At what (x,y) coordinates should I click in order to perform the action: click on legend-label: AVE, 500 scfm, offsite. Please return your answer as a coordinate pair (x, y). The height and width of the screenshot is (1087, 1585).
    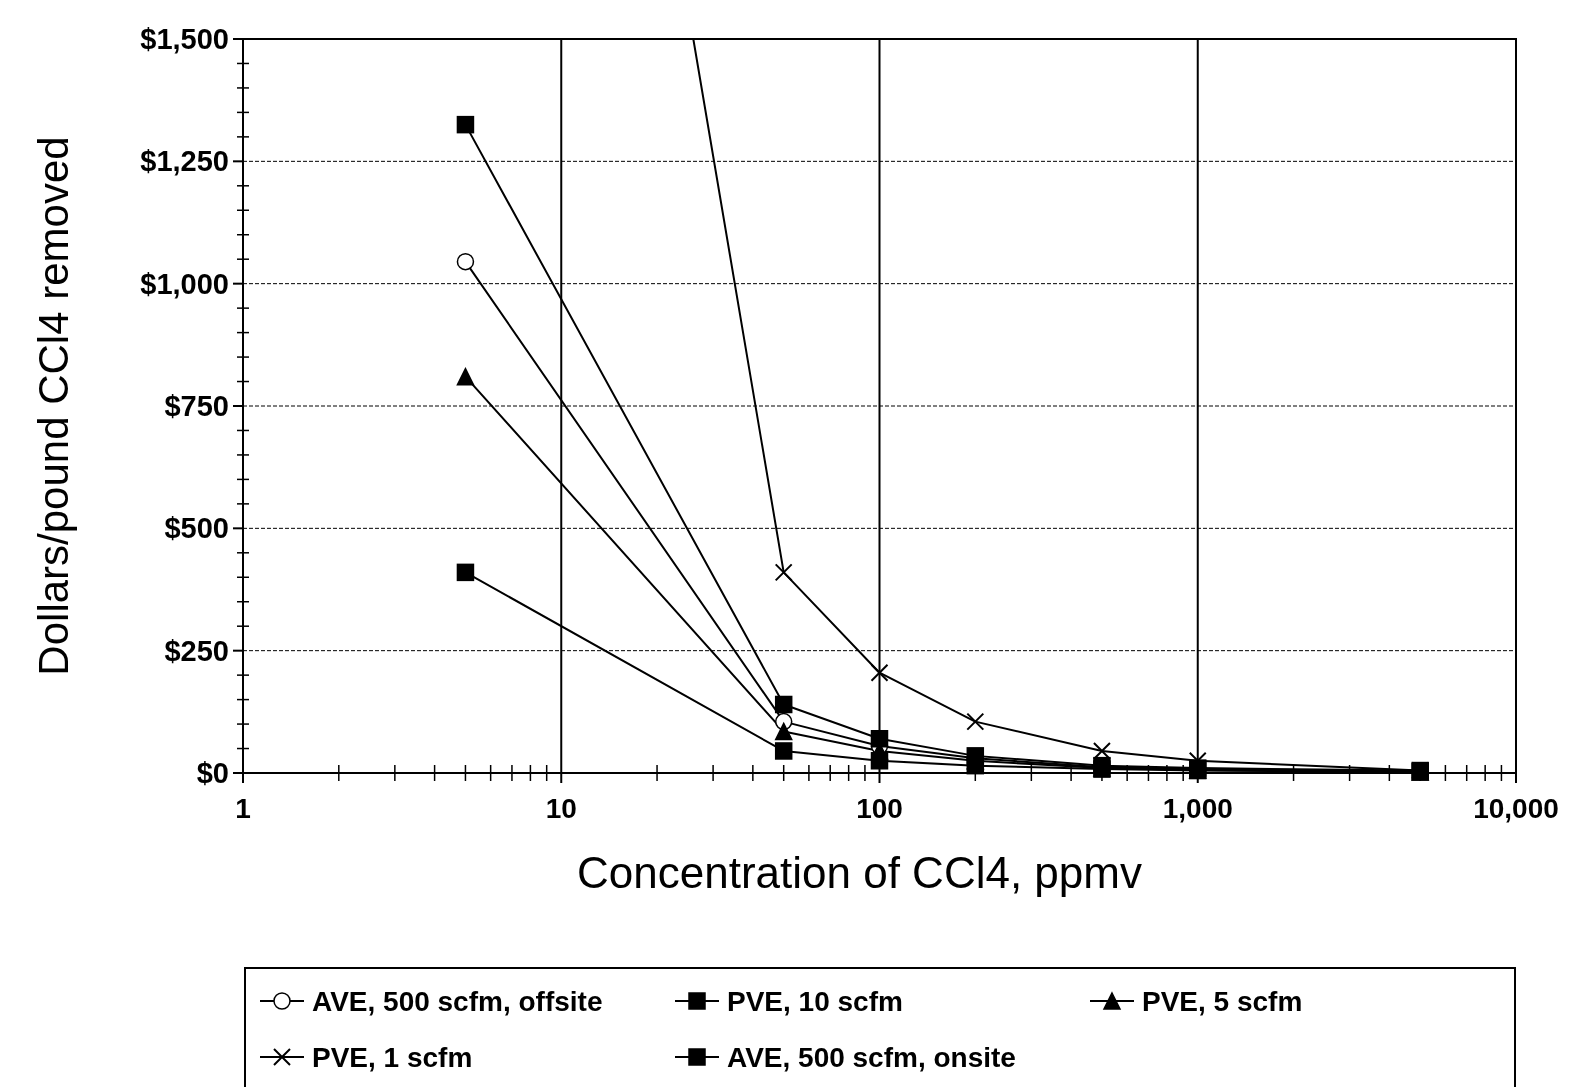
    Looking at the image, I should click on (457, 1001).